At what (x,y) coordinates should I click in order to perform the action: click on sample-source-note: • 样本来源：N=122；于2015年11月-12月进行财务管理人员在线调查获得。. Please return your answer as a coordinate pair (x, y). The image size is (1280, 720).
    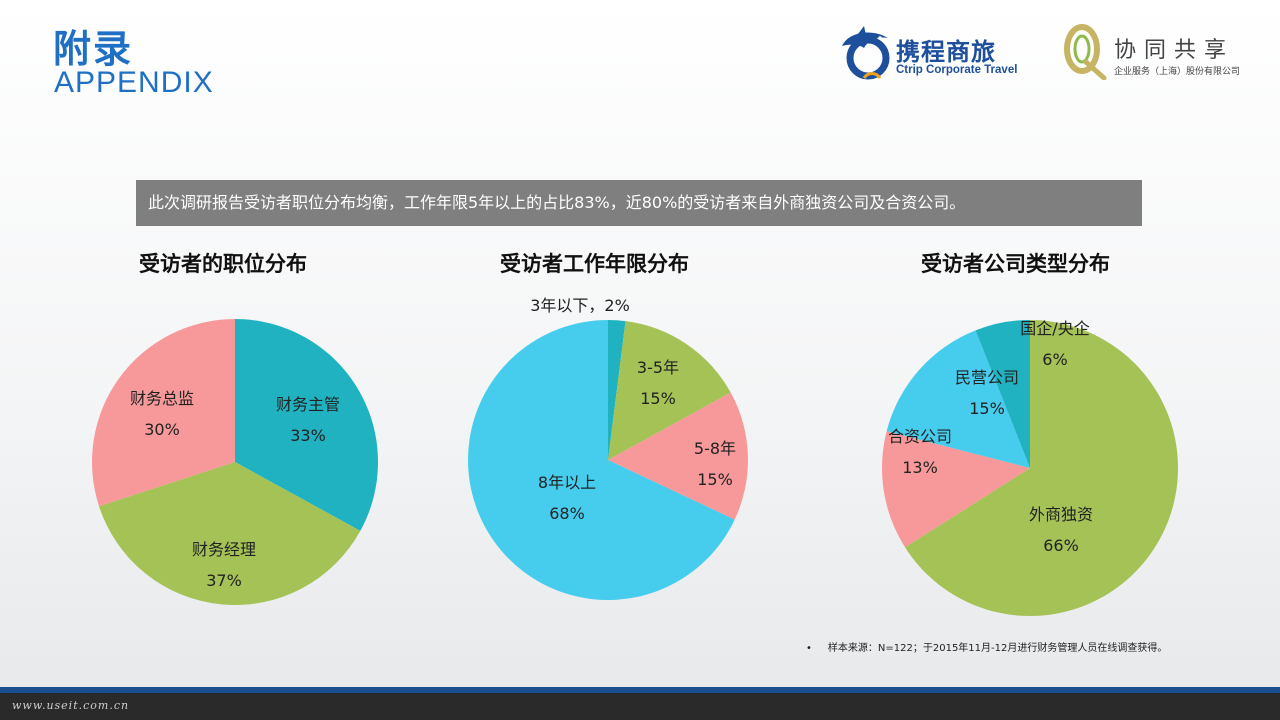
    Looking at the image, I should click on (986, 646).